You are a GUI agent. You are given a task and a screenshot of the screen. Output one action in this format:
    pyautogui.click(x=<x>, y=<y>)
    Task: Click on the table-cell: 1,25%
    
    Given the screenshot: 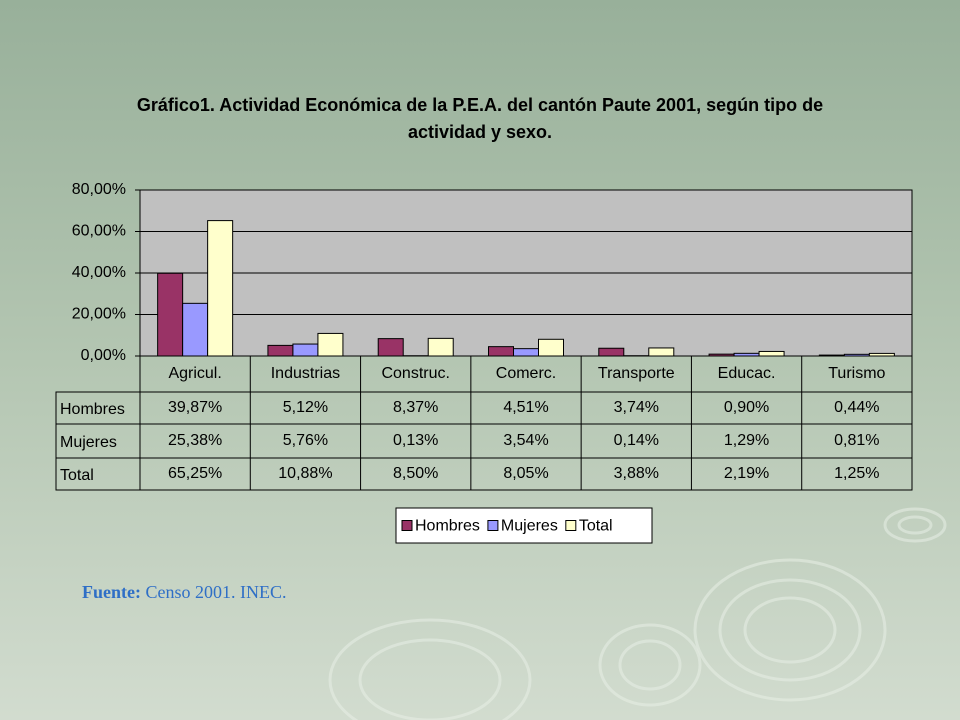 What is the action you would take?
    pyautogui.click(x=856, y=473)
    